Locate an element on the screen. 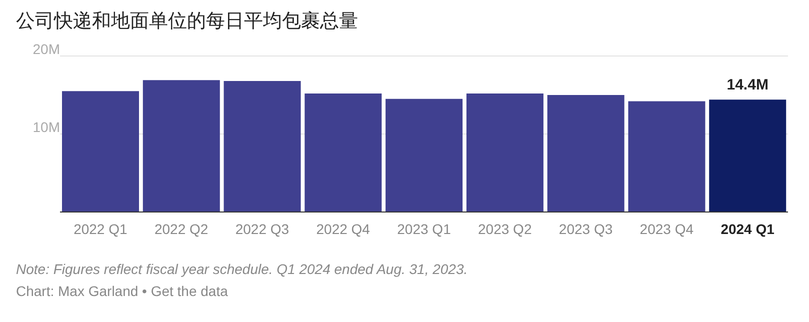  x-tick-label: 2022 Q2 is located at coordinates (181, 229).